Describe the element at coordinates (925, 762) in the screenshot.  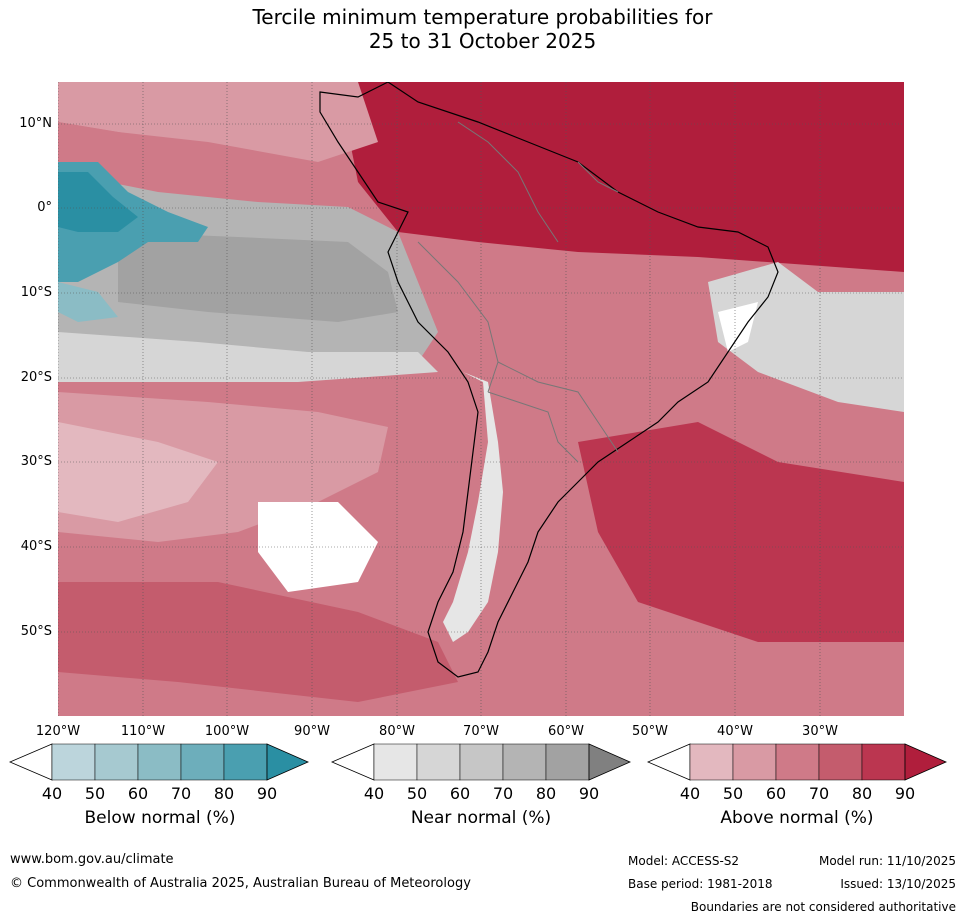
I see `legend-above-arrow-right` at that location.